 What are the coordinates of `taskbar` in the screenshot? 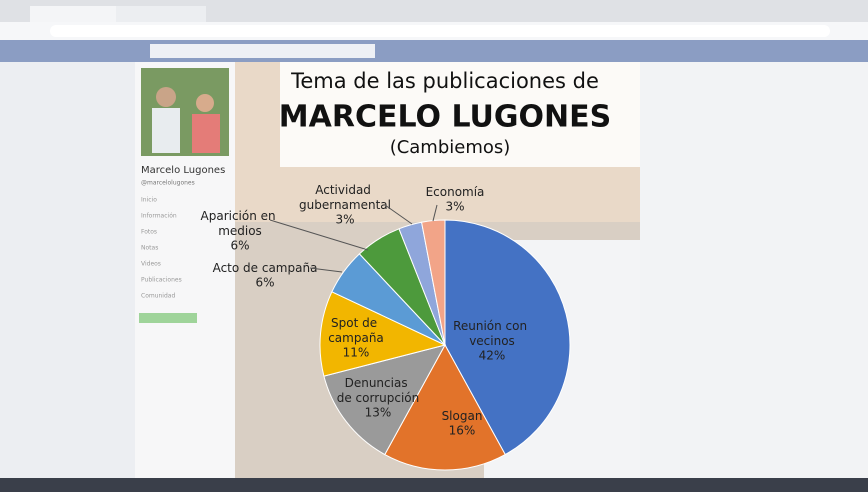 It's located at (434, 485).